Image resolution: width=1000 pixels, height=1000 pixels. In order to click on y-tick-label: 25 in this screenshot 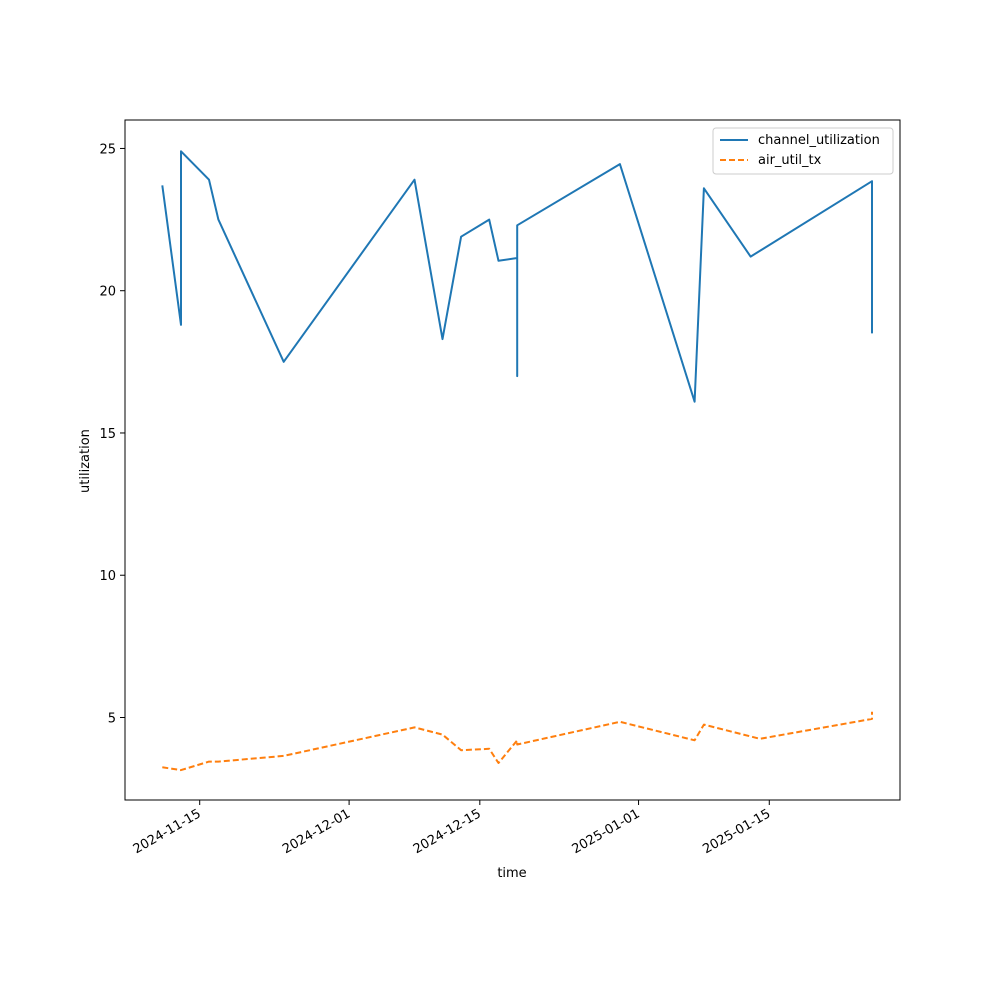, I will do `click(107, 149)`.